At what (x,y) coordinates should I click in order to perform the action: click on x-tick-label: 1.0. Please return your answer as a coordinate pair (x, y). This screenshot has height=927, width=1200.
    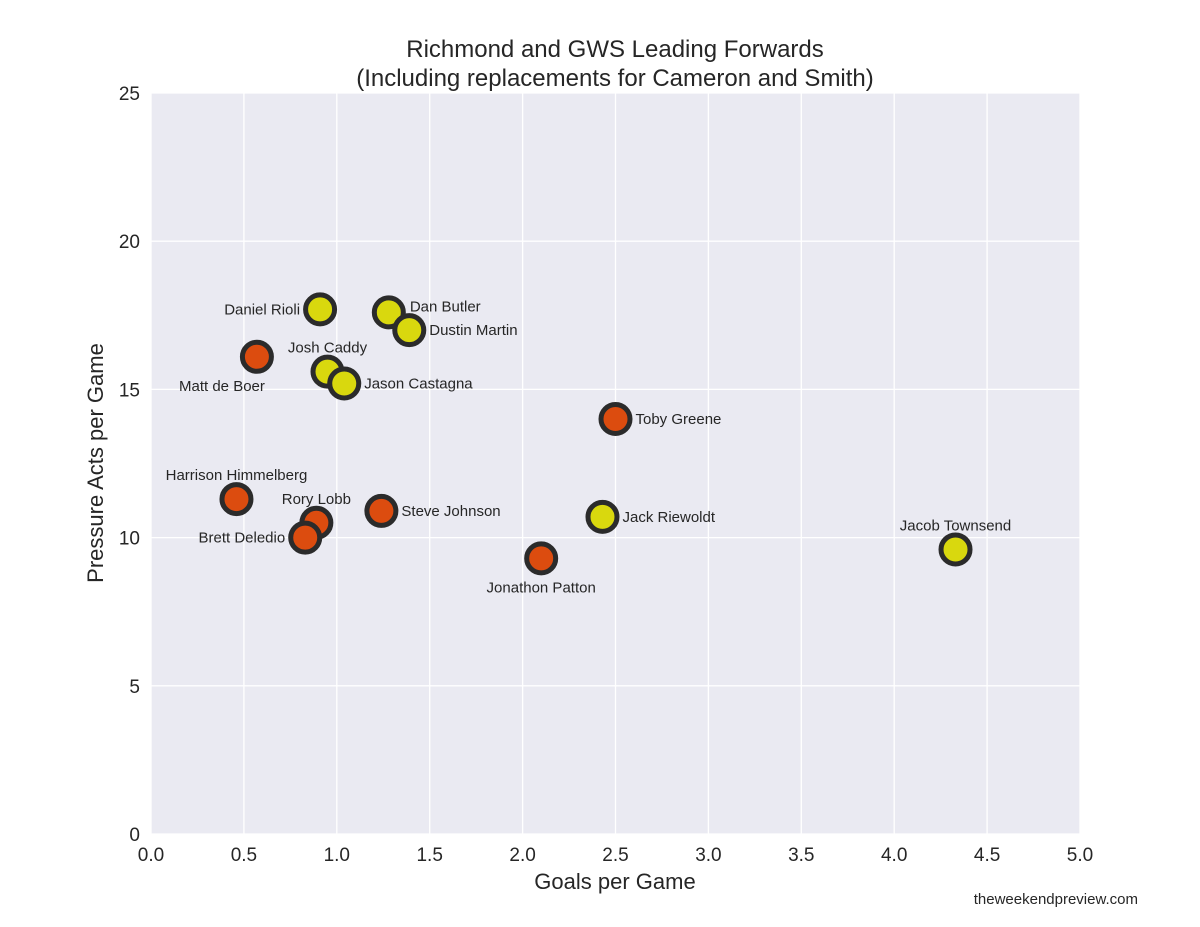
    Looking at the image, I should click on (337, 855).